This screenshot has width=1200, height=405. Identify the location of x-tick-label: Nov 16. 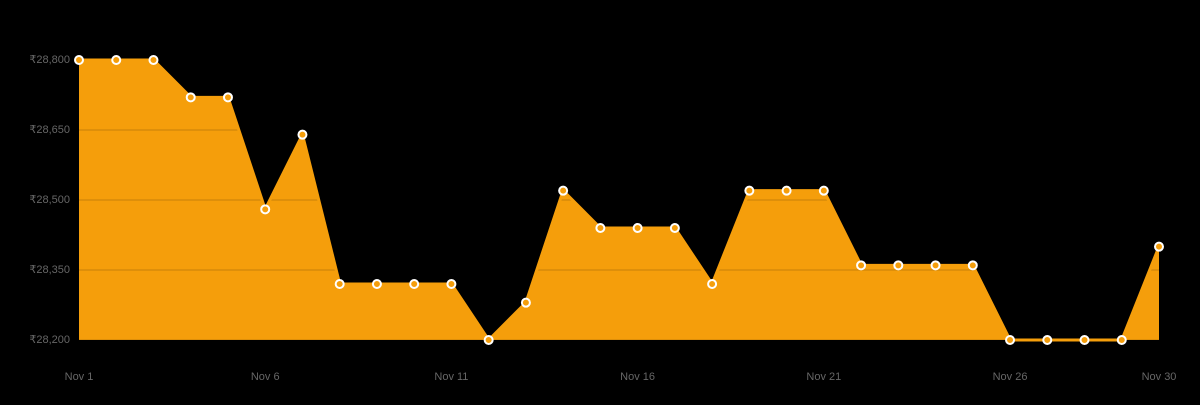
(638, 377).